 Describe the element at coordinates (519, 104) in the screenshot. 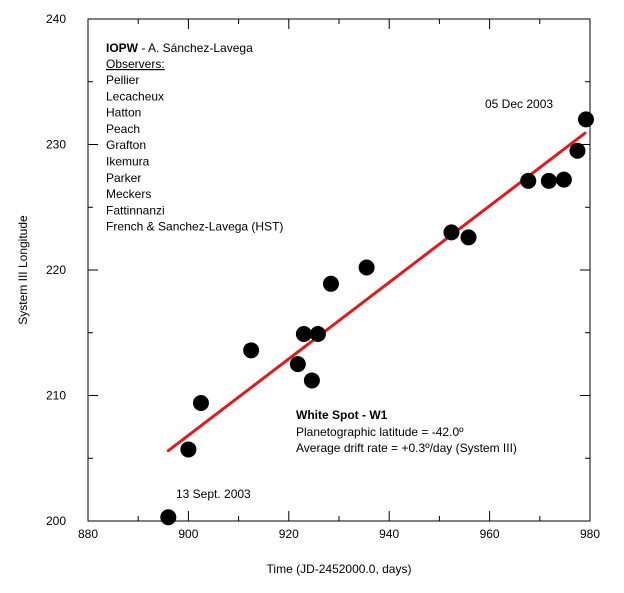

I see `date-end-label: 05 Dec 2003` at that location.